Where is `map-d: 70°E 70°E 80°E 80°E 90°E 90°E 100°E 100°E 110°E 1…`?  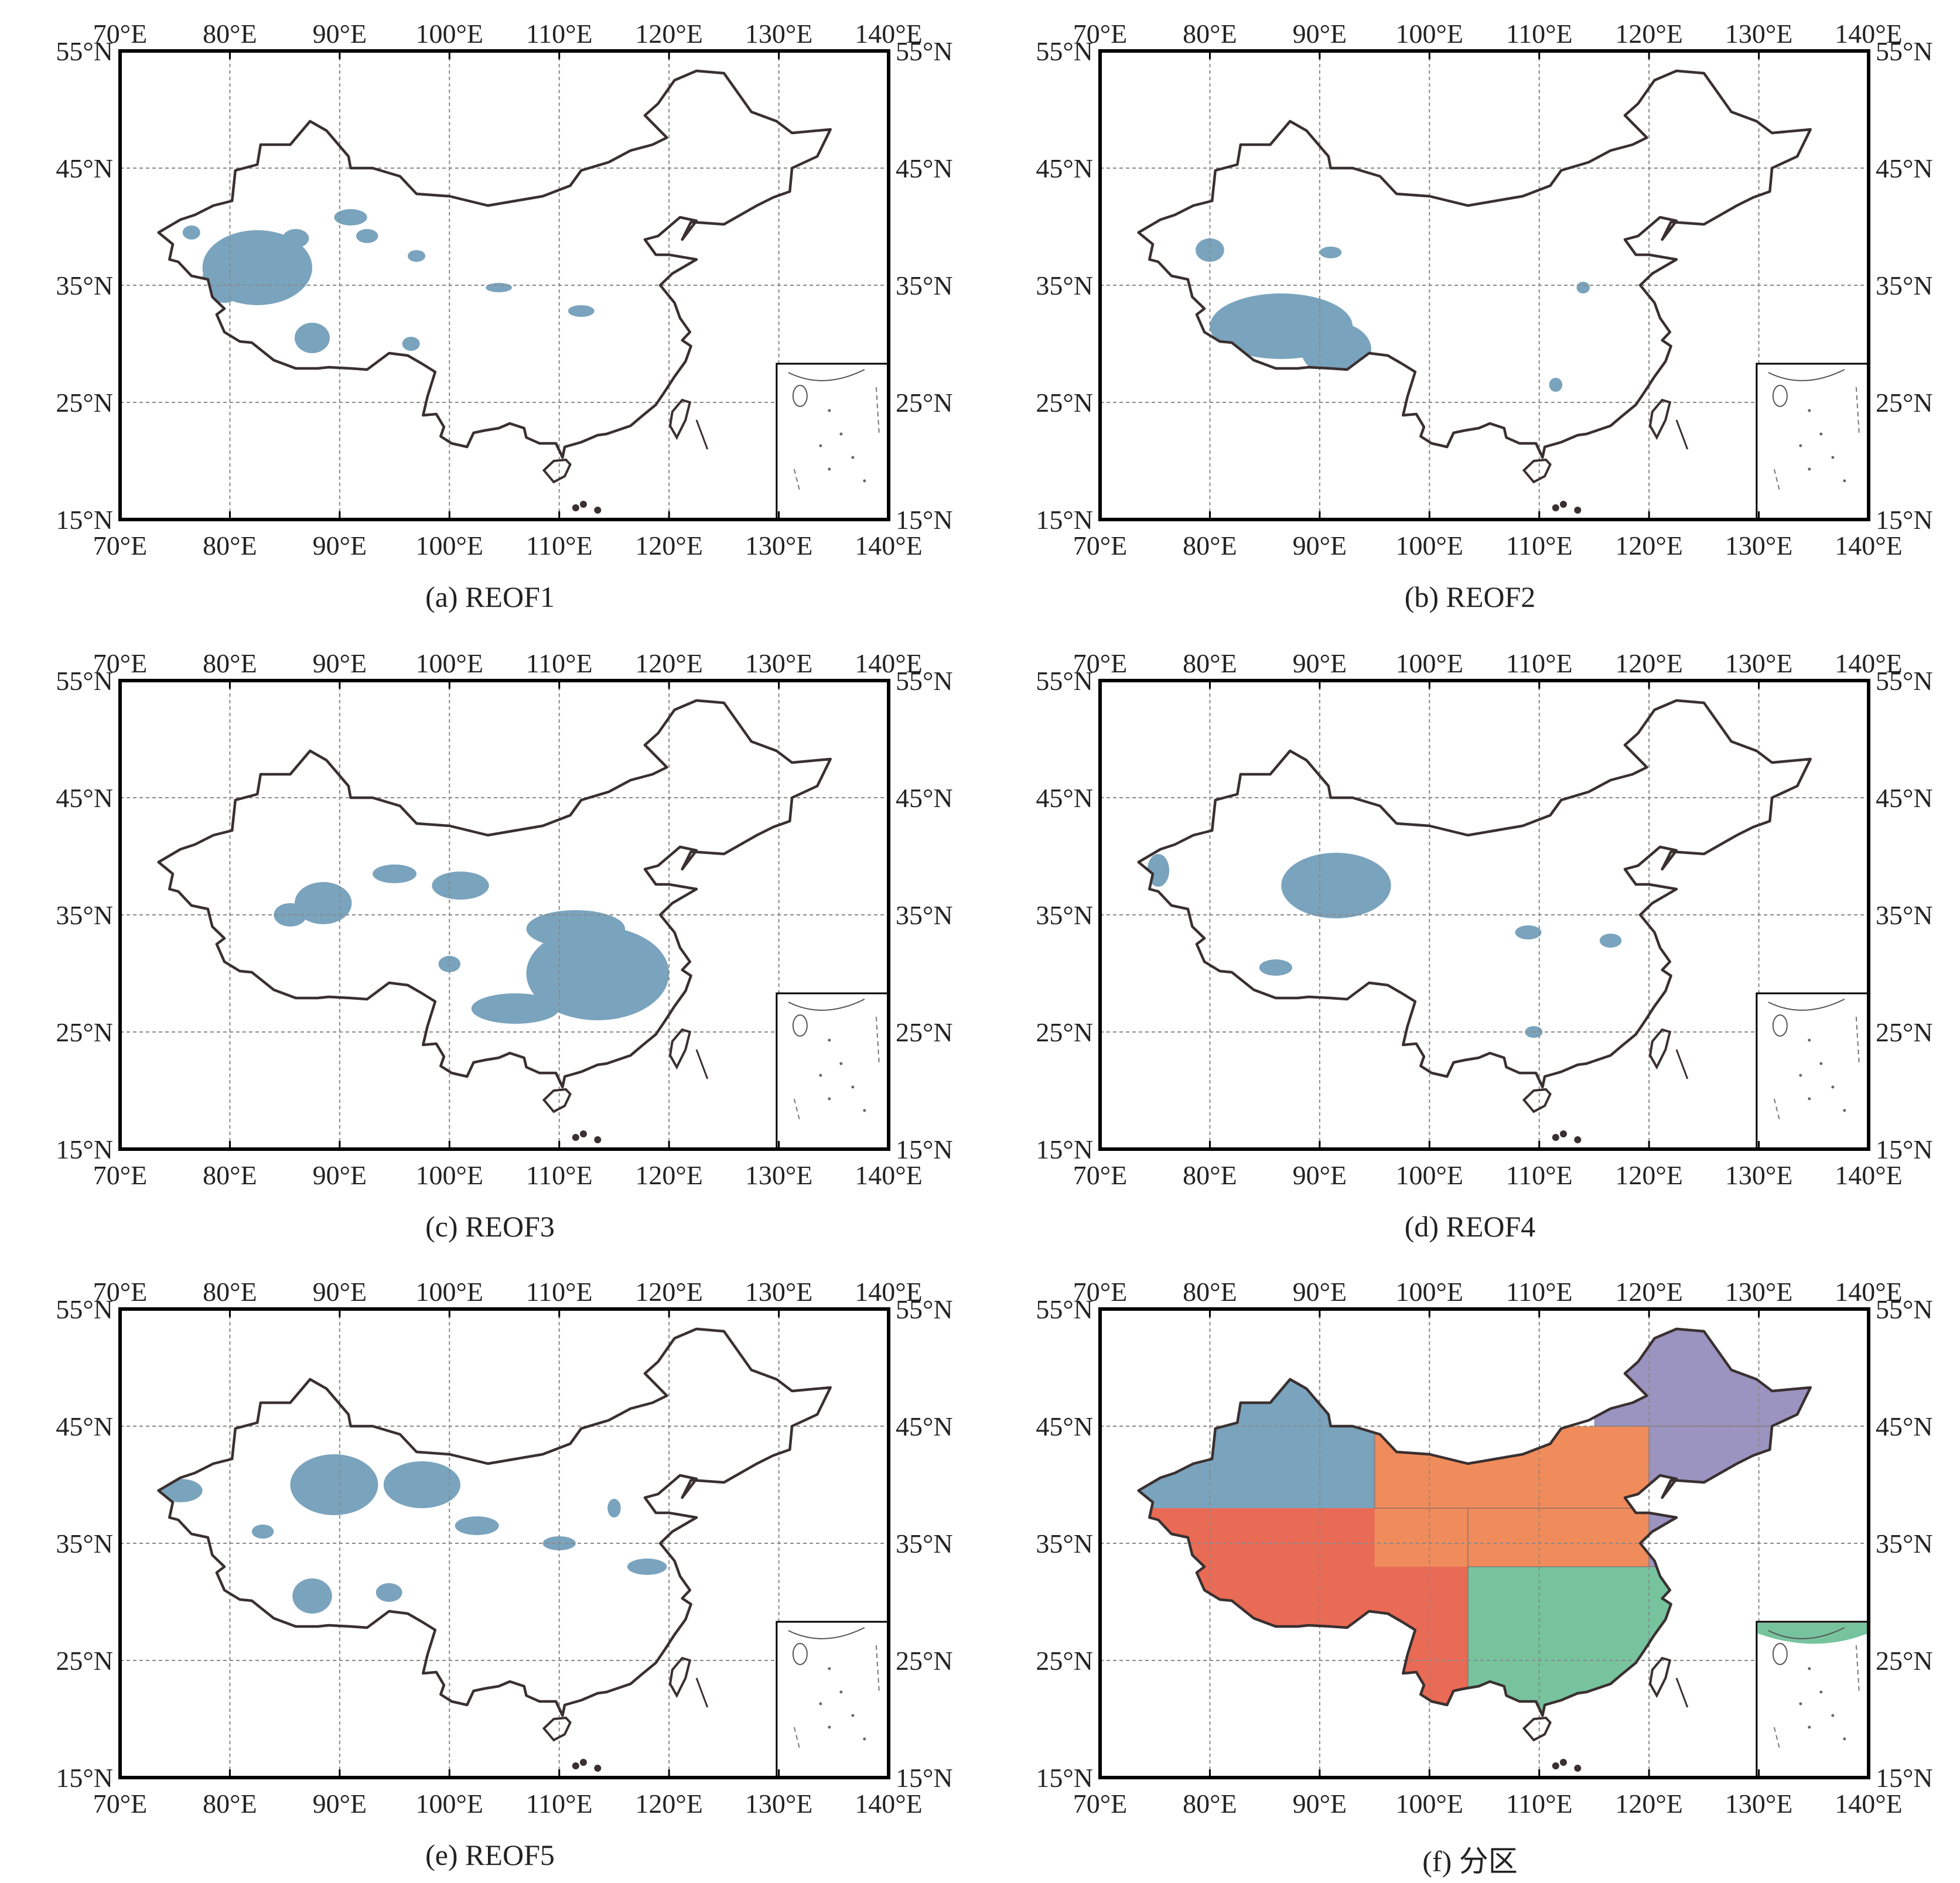 map-d: 70°E 70°E 80°E 80°E 90°E 90°E 100°E 100°E 110°E 1… is located at coordinates (1484, 919).